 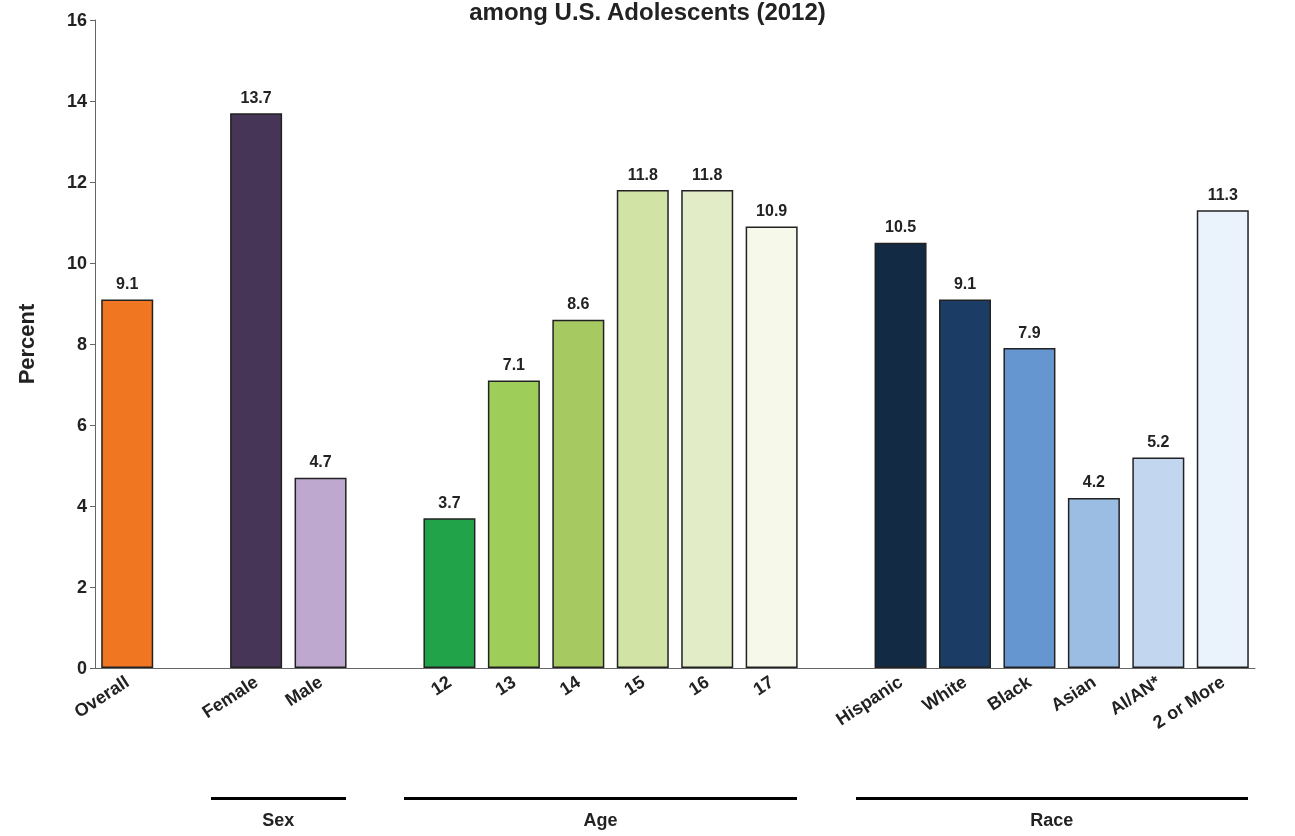 I want to click on x-tick-label: 15, so click(x=634, y=685).